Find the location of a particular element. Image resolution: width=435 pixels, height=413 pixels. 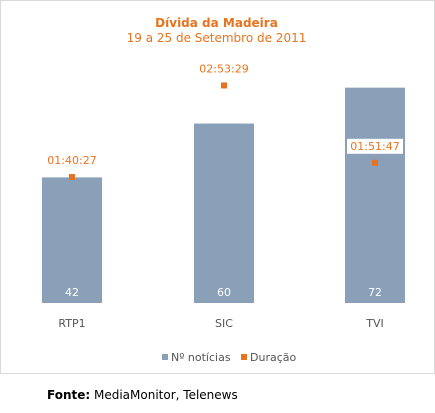

source-note: Fonte: MediaMonitor, Telenews is located at coordinates (142, 395).